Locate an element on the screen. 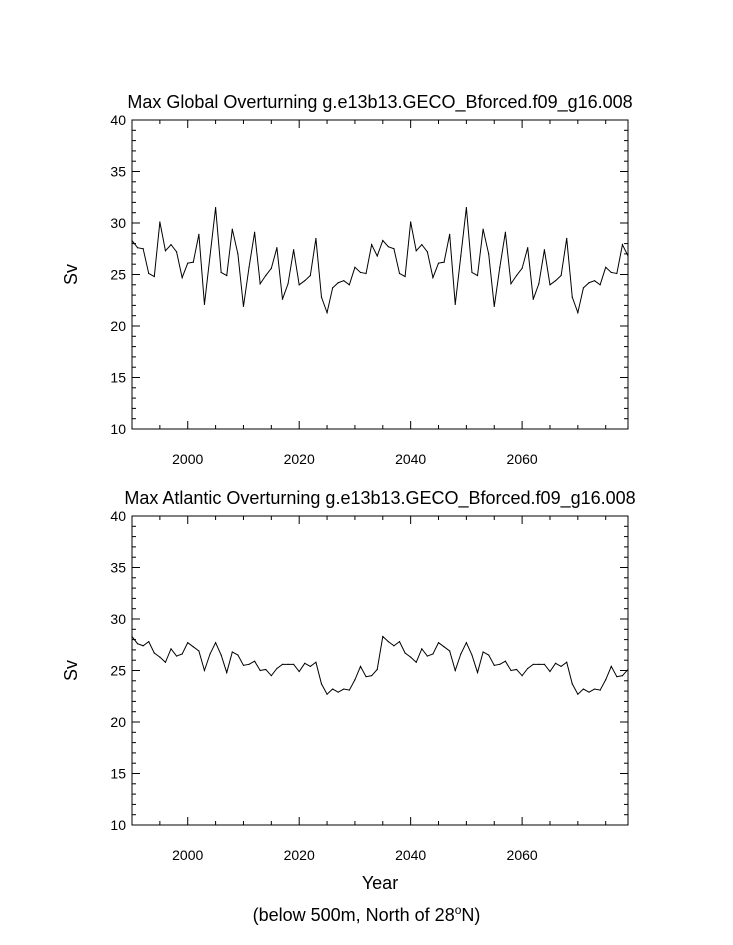 The width and height of the screenshot is (733, 945). y-tick-label: 30 is located at coordinates (118, 223).